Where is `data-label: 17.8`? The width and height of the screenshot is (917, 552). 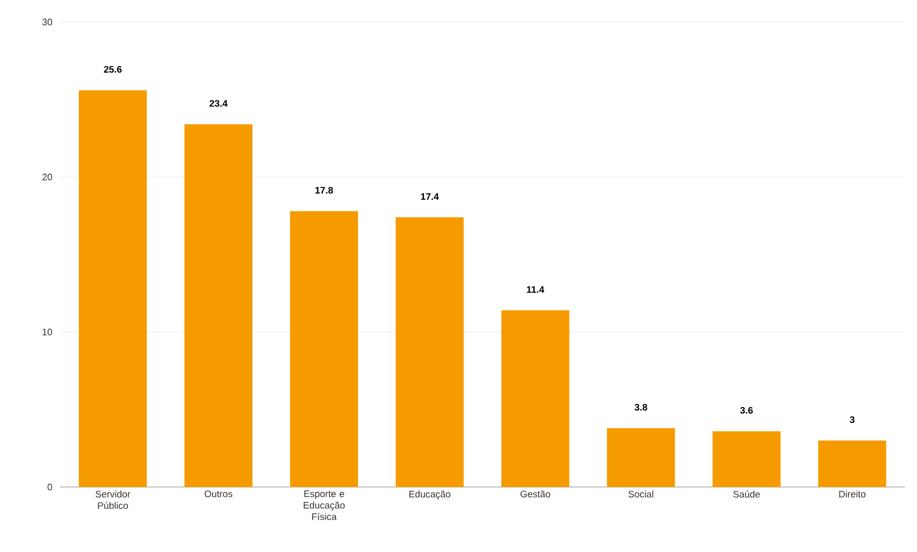 data-label: 17.8 is located at coordinates (324, 190).